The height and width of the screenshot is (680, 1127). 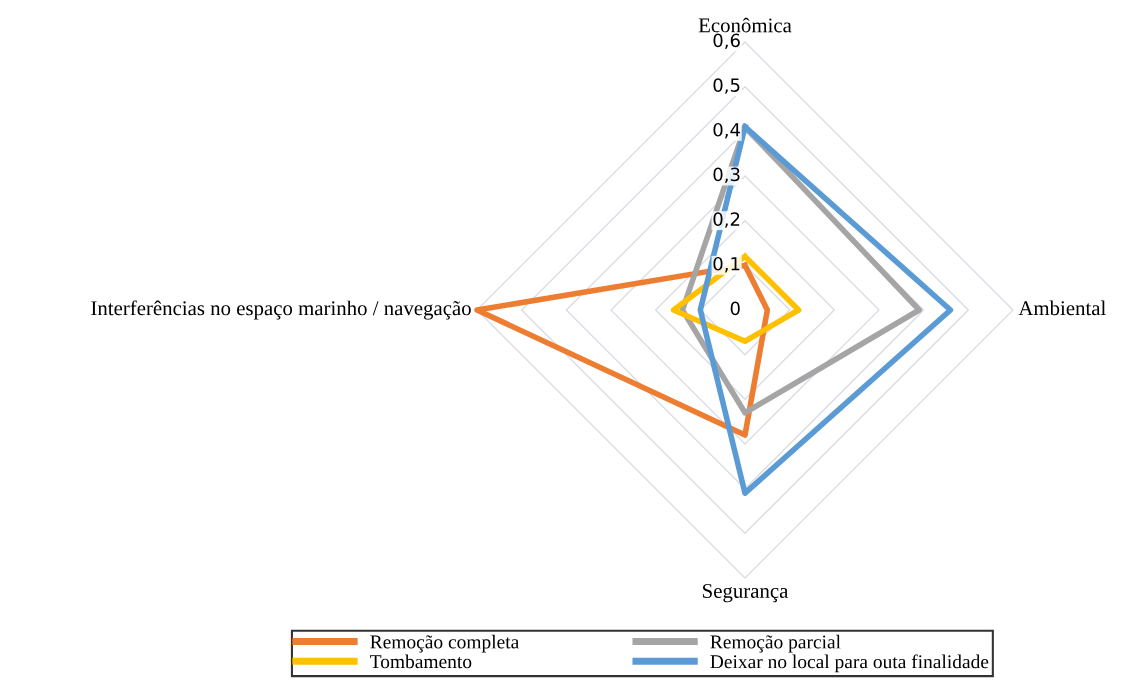 What do you see at coordinates (281, 310) in the screenshot?
I see `spoke-label: Interferências no espaço marinho / navegação` at bounding box center [281, 310].